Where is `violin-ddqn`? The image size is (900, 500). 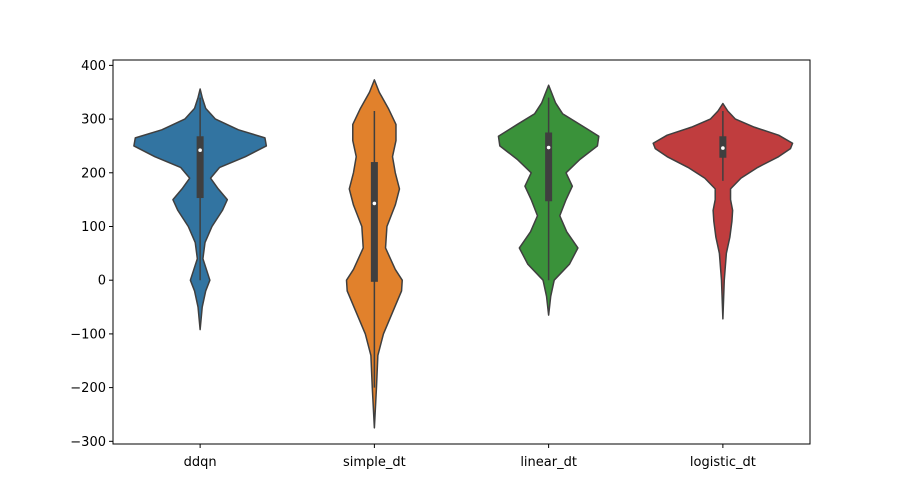 violin-ddqn is located at coordinates (200, 209).